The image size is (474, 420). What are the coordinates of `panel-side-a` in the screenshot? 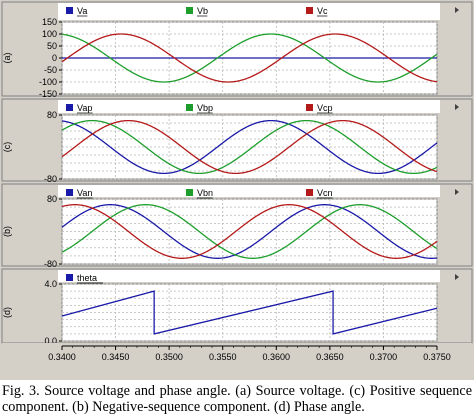 It's located at (456, 49).